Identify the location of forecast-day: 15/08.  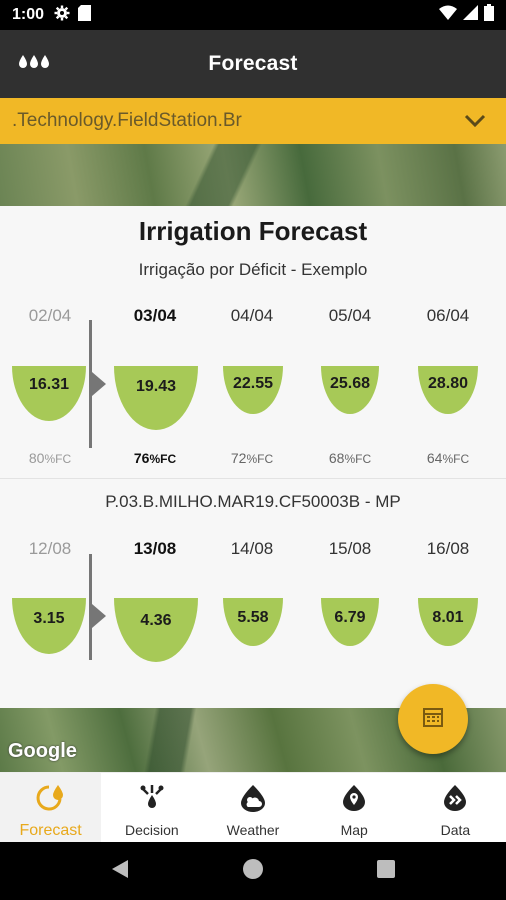
(350, 549).